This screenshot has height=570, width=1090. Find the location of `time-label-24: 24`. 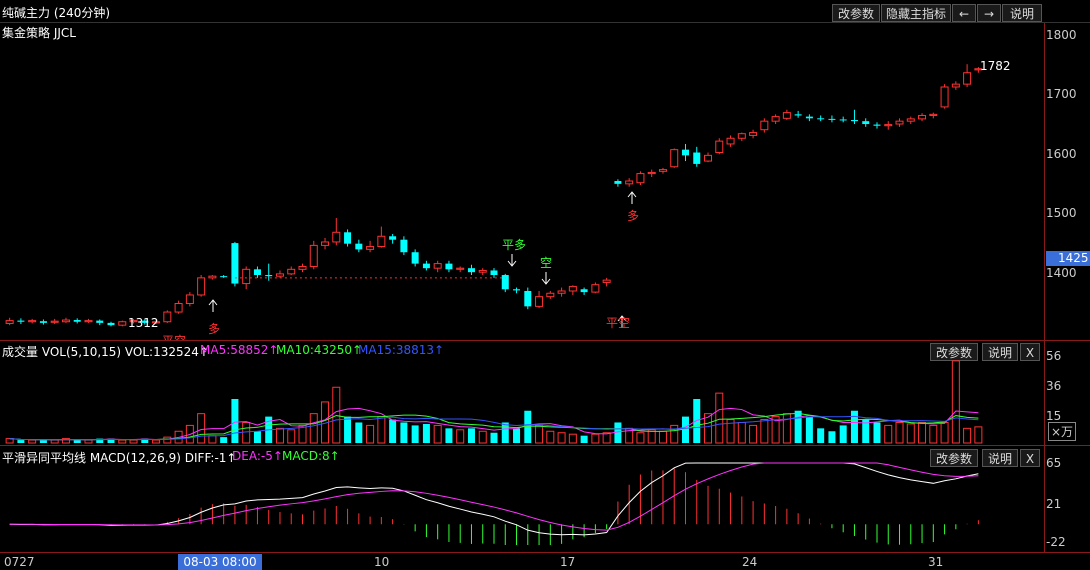

time-label-24: 24 is located at coordinates (750, 562).